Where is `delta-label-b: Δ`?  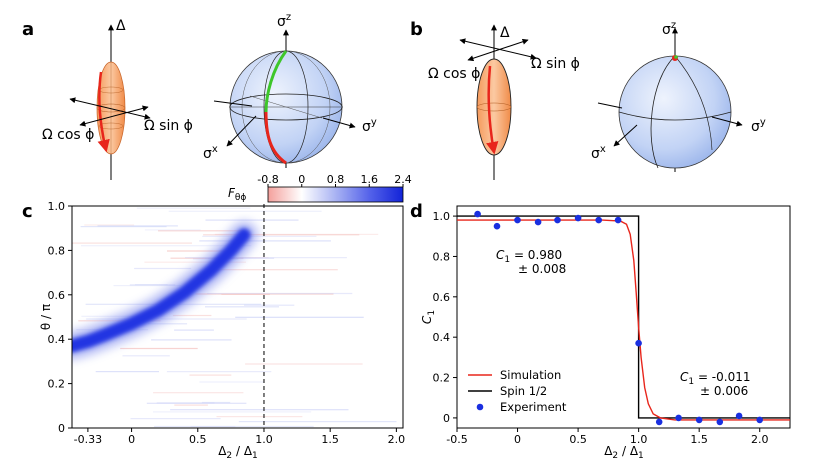 delta-label-b: Δ is located at coordinates (505, 33).